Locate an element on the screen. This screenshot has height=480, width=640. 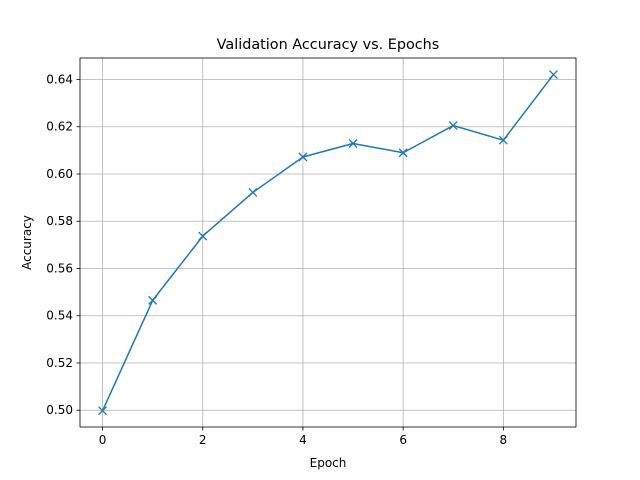
y-tick-label: 0.52 is located at coordinates (59, 363).